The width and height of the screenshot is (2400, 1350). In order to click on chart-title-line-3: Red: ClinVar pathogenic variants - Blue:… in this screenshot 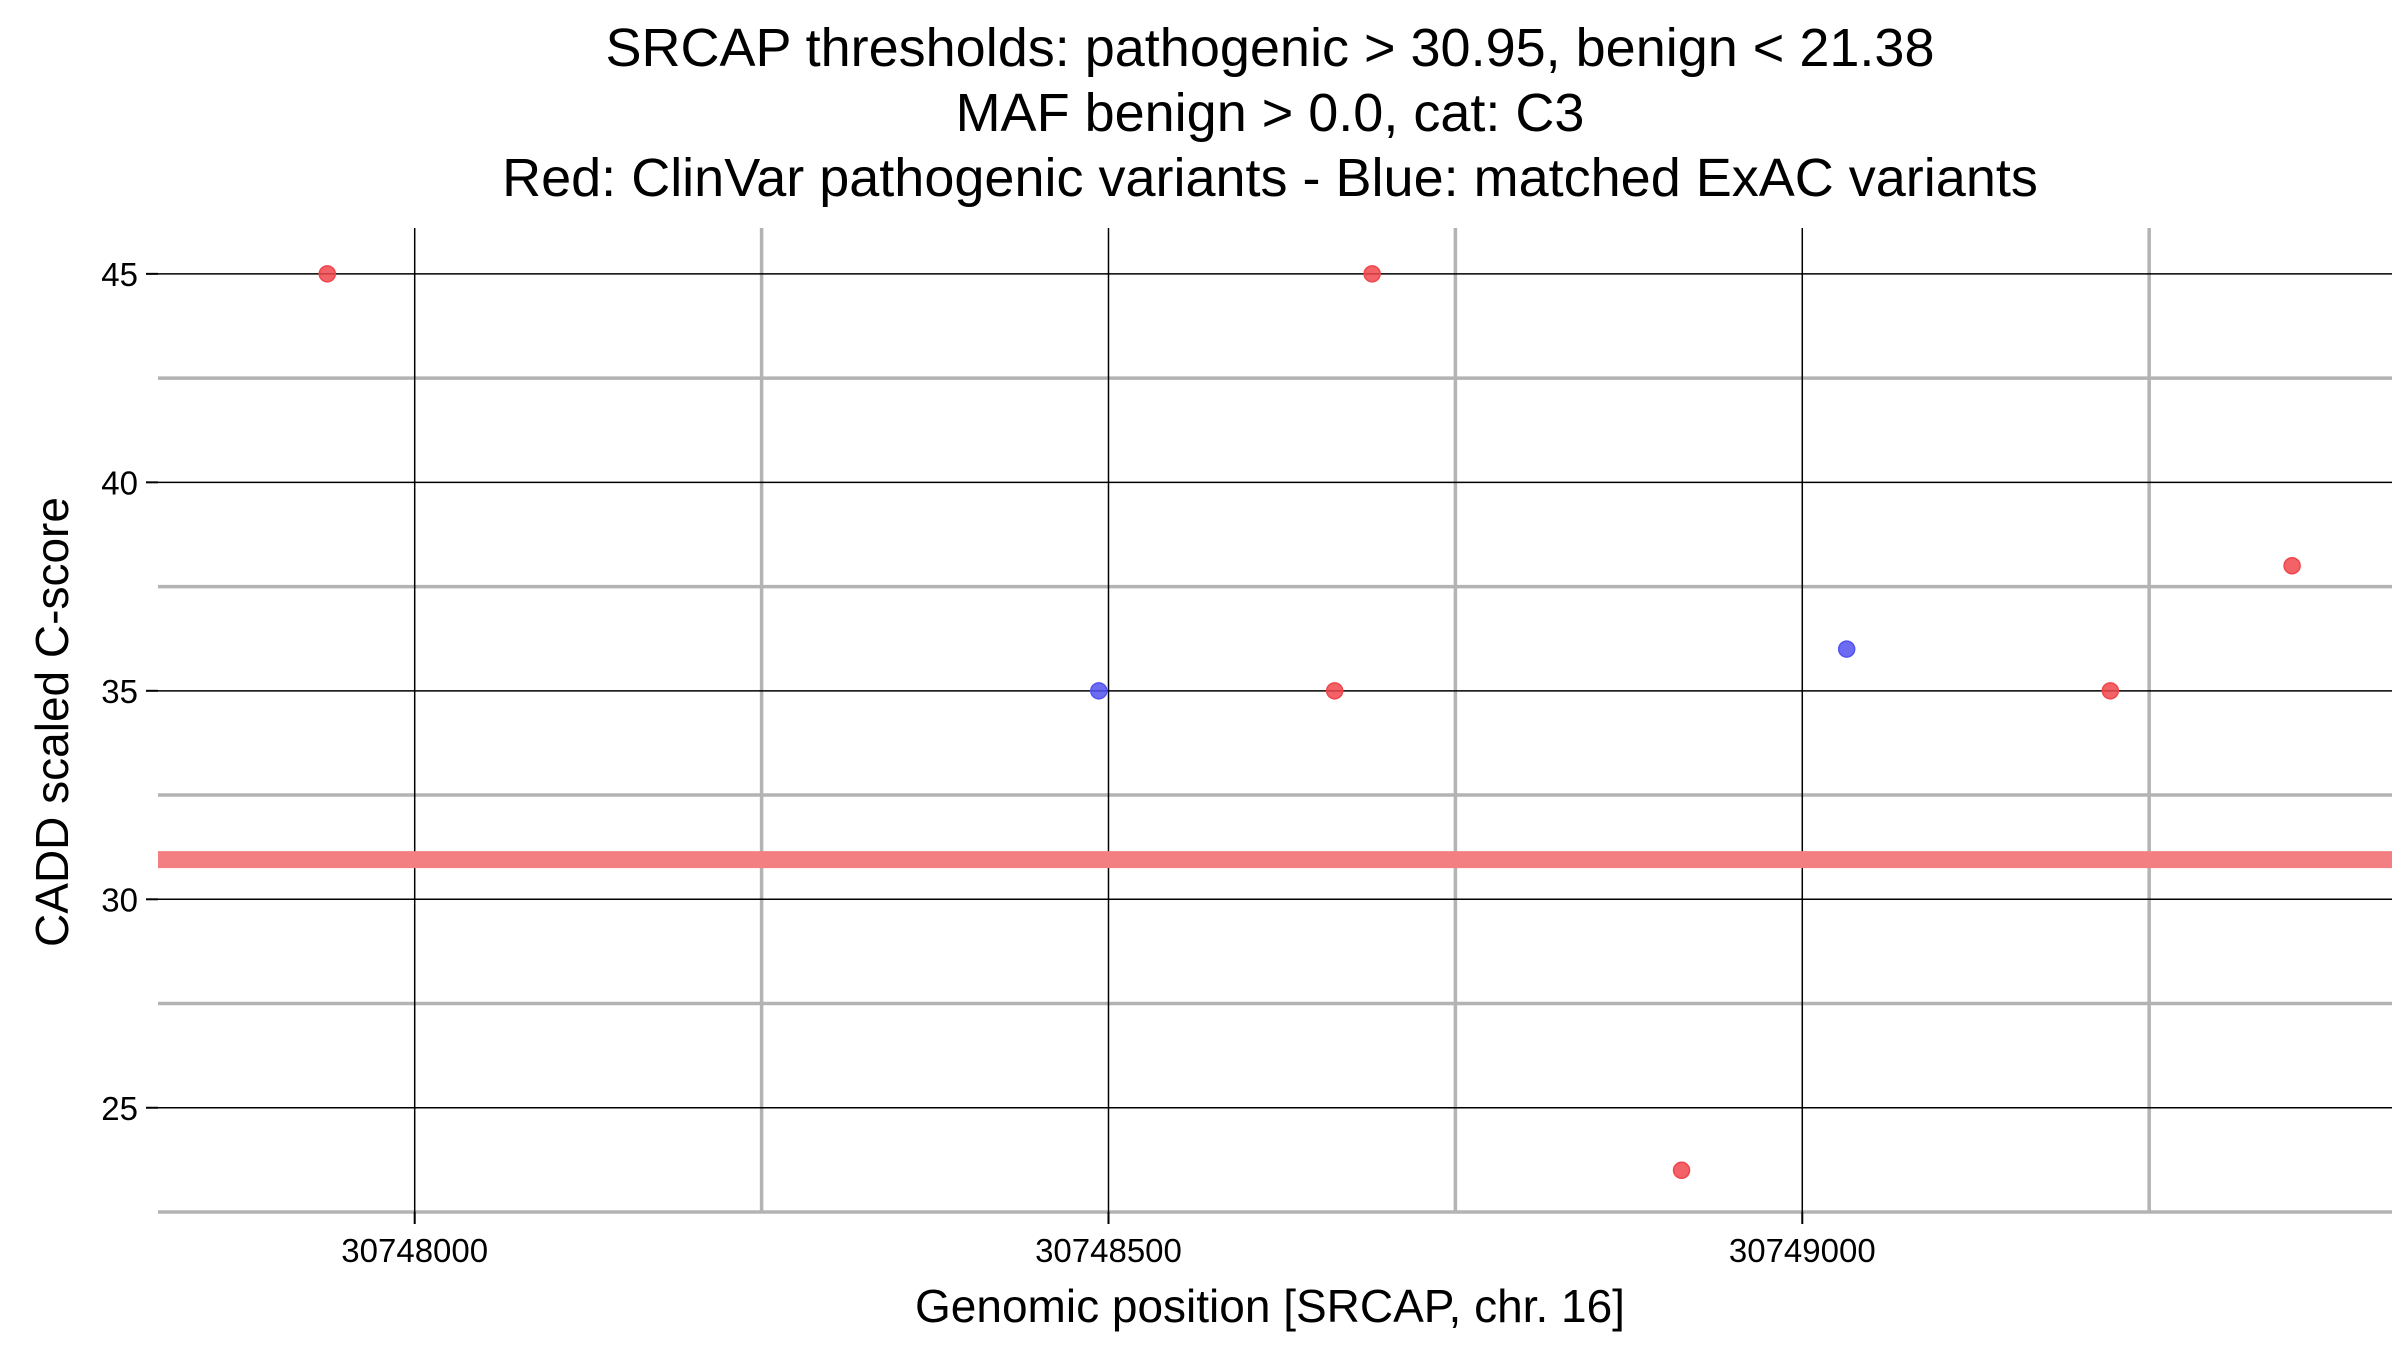, I will do `click(1270, 178)`.